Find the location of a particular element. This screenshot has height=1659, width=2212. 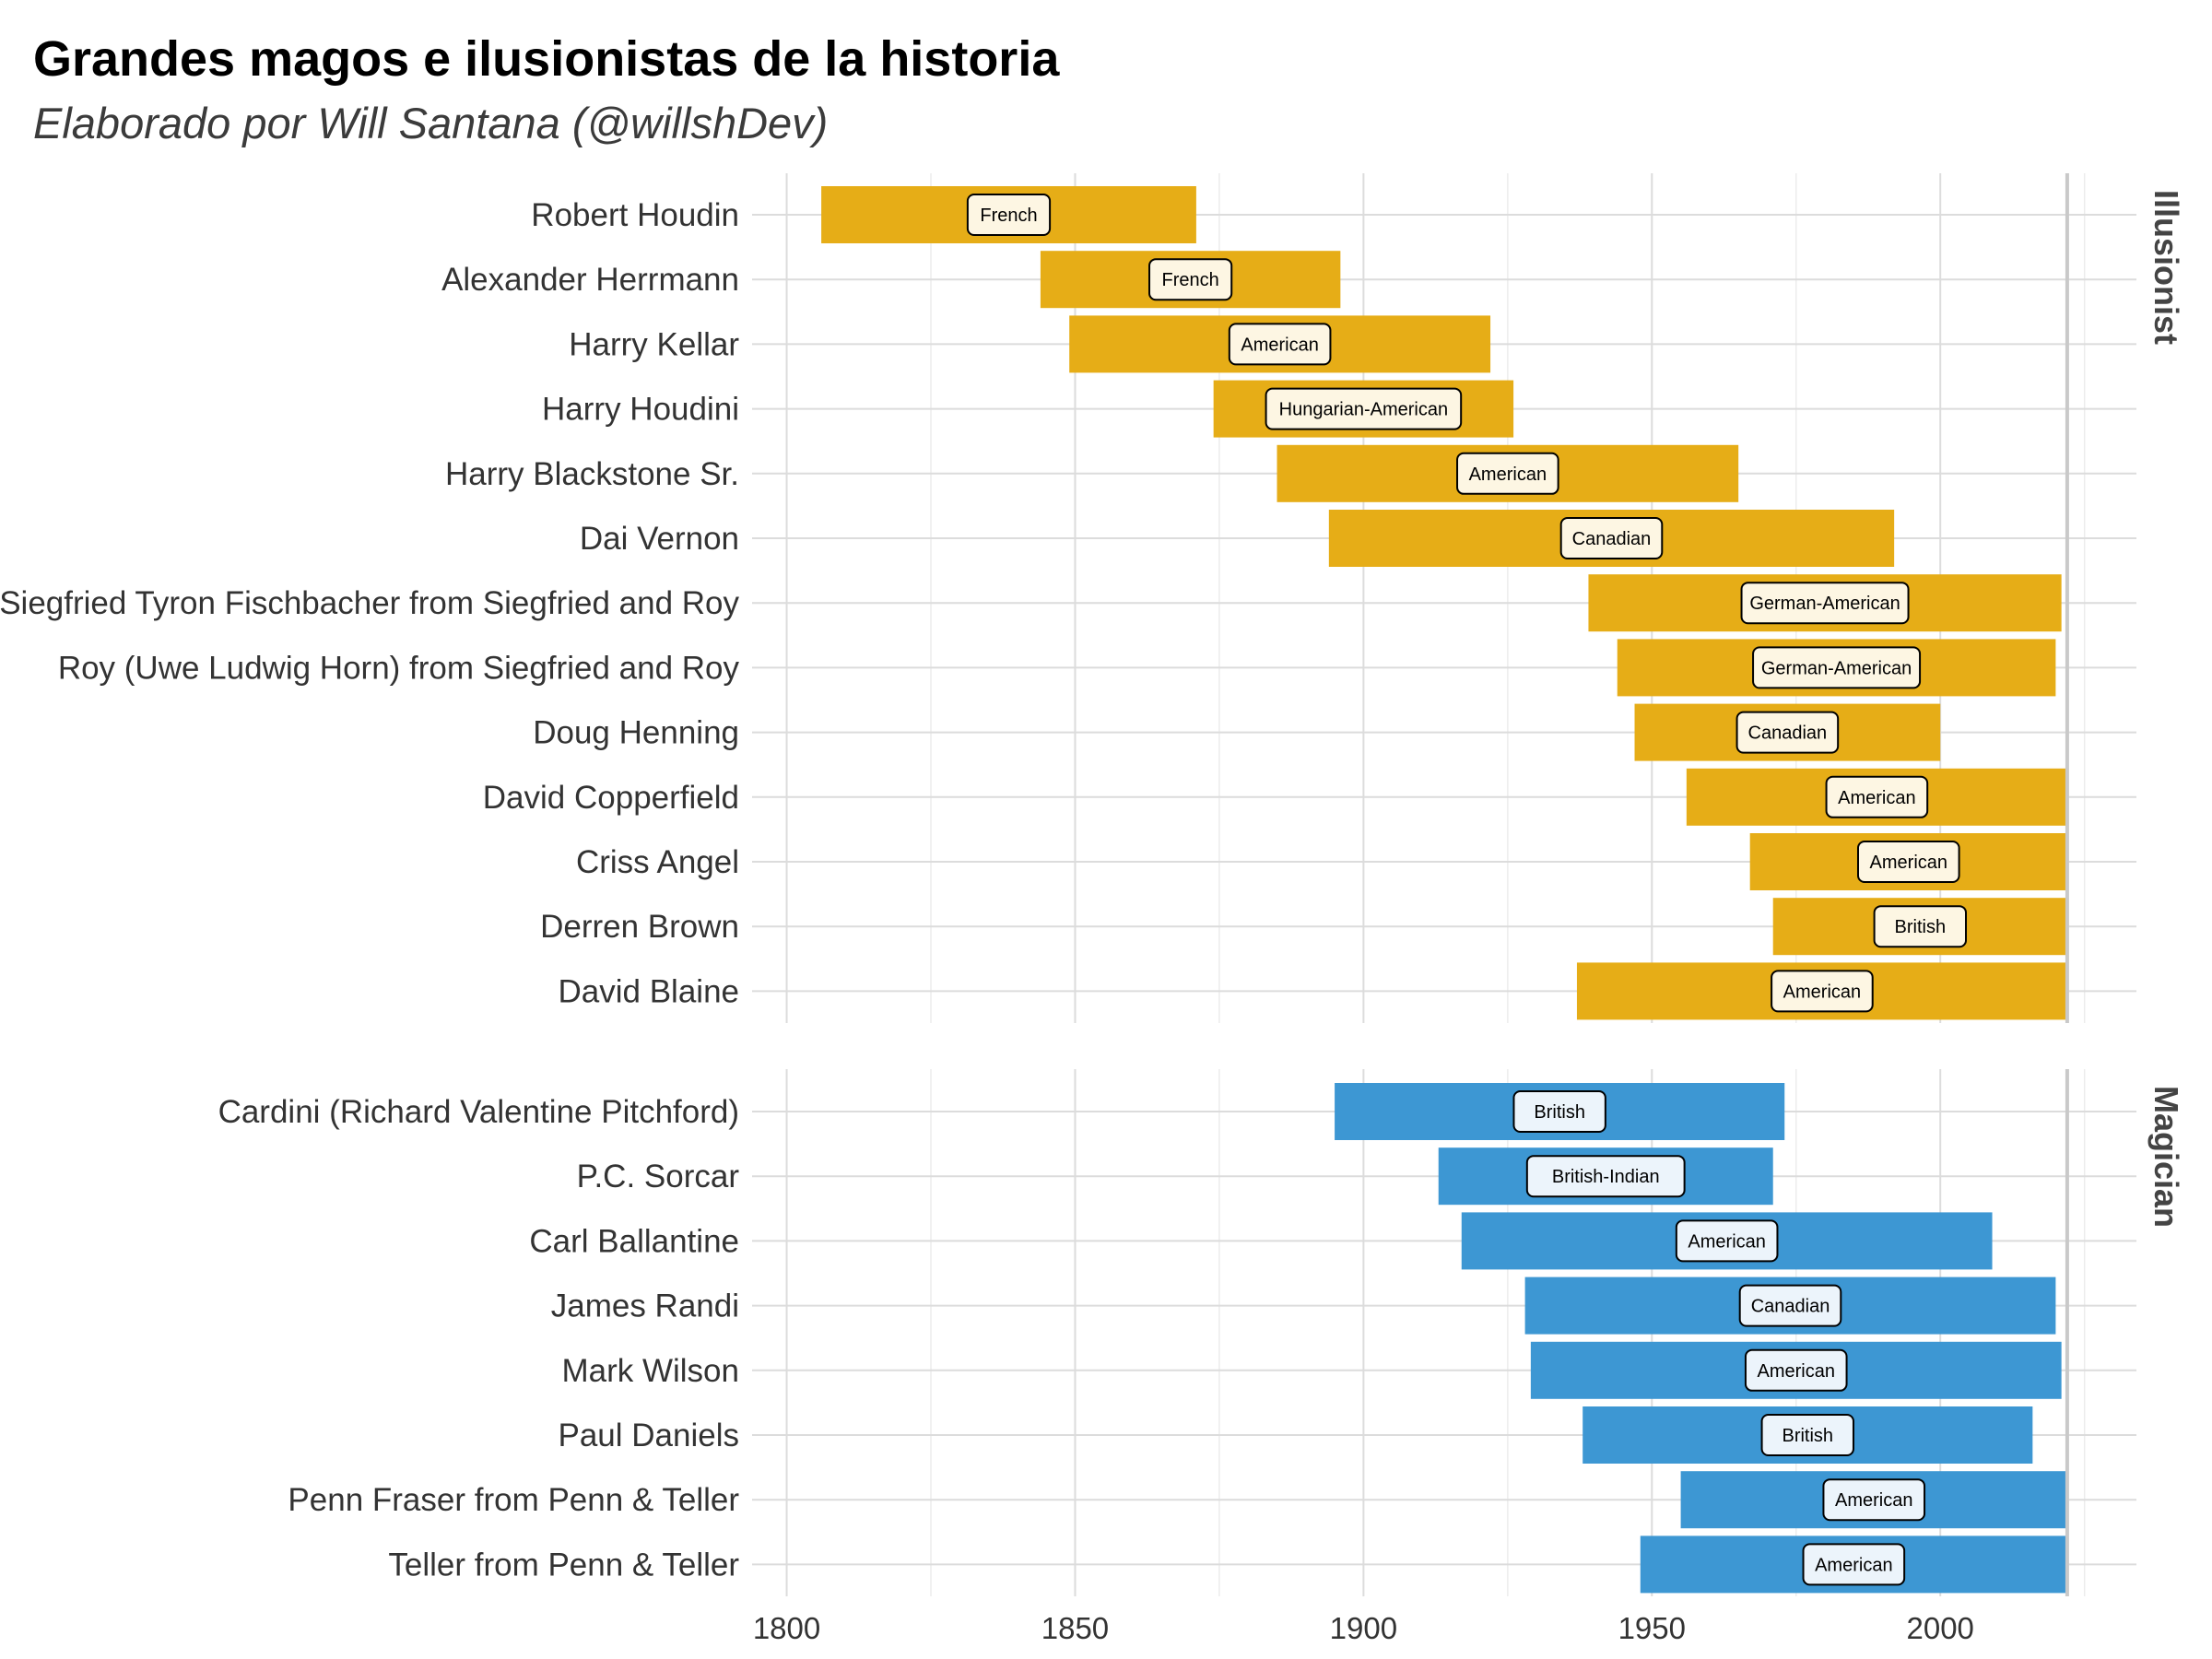

x-tick-label: 1850 is located at coordinates (1075, 1628).